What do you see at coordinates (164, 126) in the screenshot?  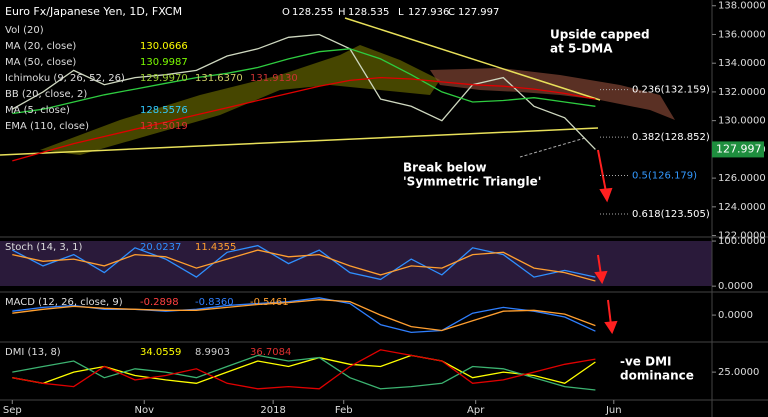 I see `legend-value: 131.5019` at bounding box center [164, 126].